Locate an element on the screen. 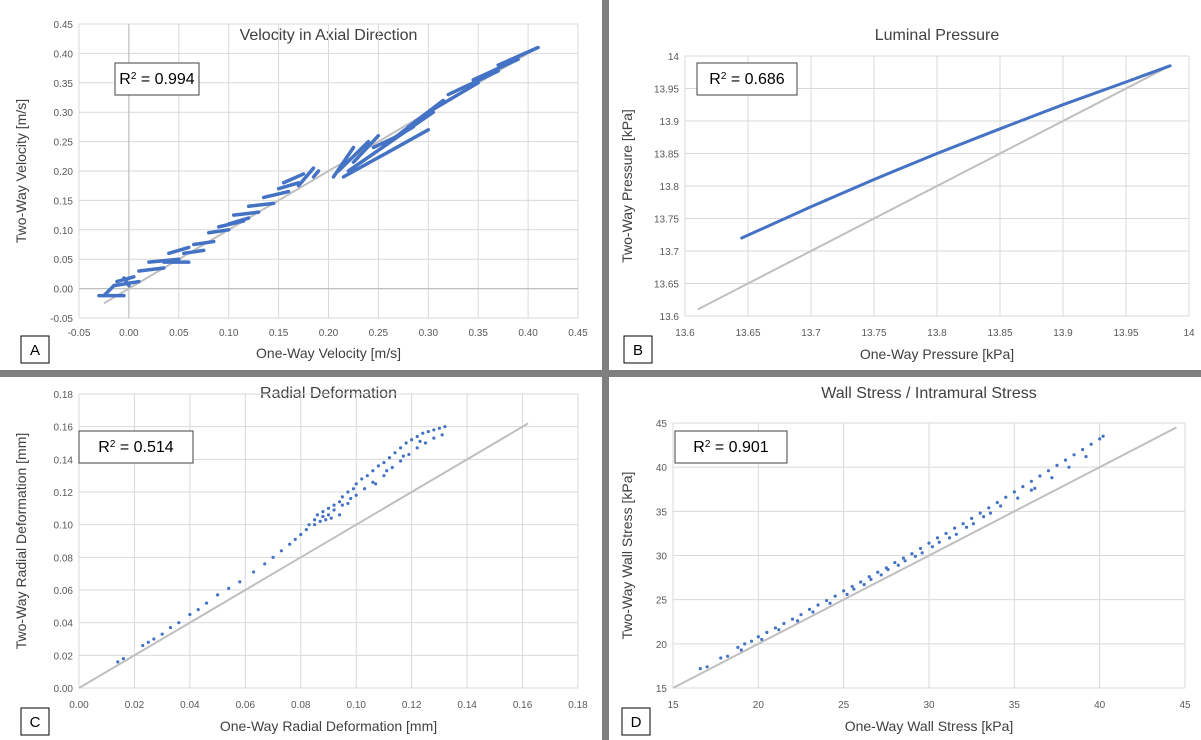 This screenshot has height=740, width=1201. x-tick-label: 13.9 is located at coordinates (1063, 333).